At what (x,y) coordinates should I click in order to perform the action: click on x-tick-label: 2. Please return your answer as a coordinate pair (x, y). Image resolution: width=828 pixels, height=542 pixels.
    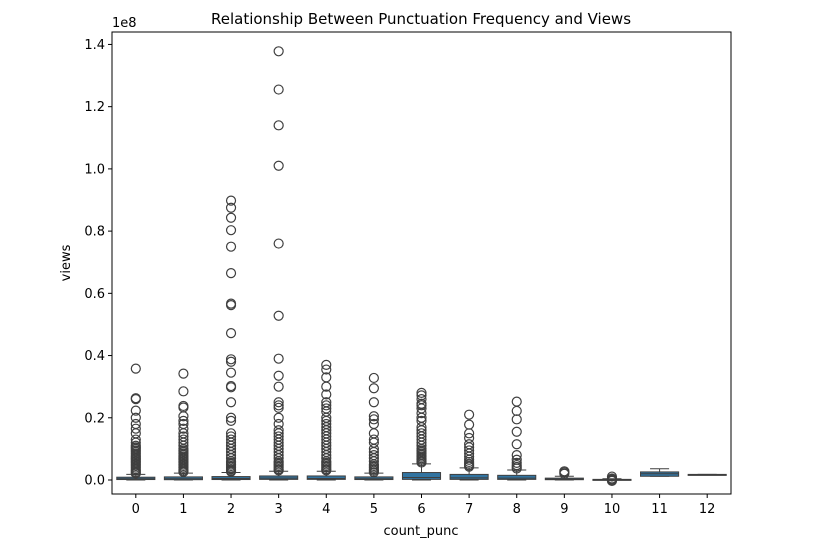
    Looking at the image, I should click on (231, 509).